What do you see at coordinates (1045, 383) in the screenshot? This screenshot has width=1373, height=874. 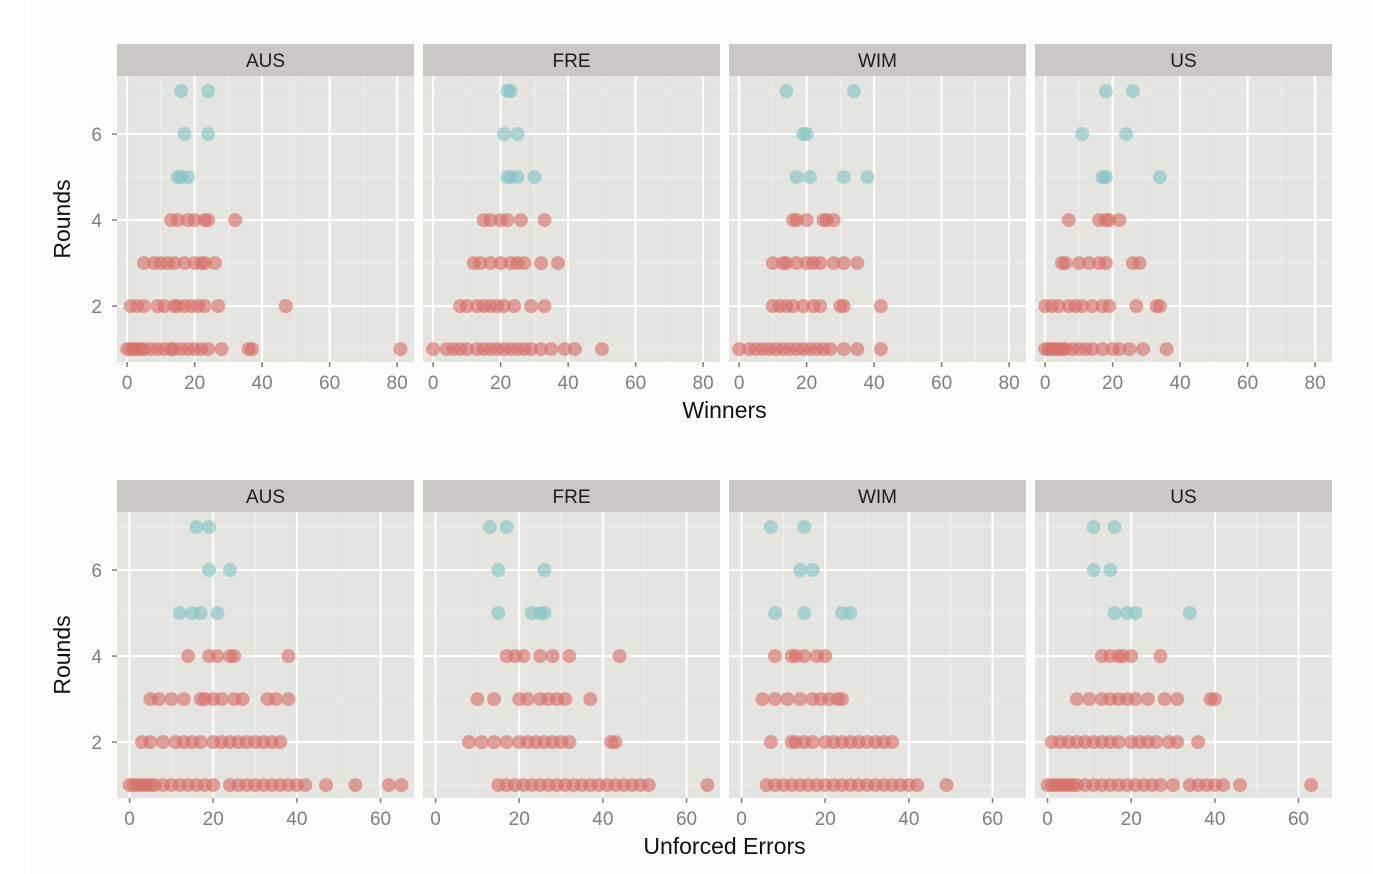 I see `plot-1-us-x-tick-label: 0` at bounding box center [1045, 383].